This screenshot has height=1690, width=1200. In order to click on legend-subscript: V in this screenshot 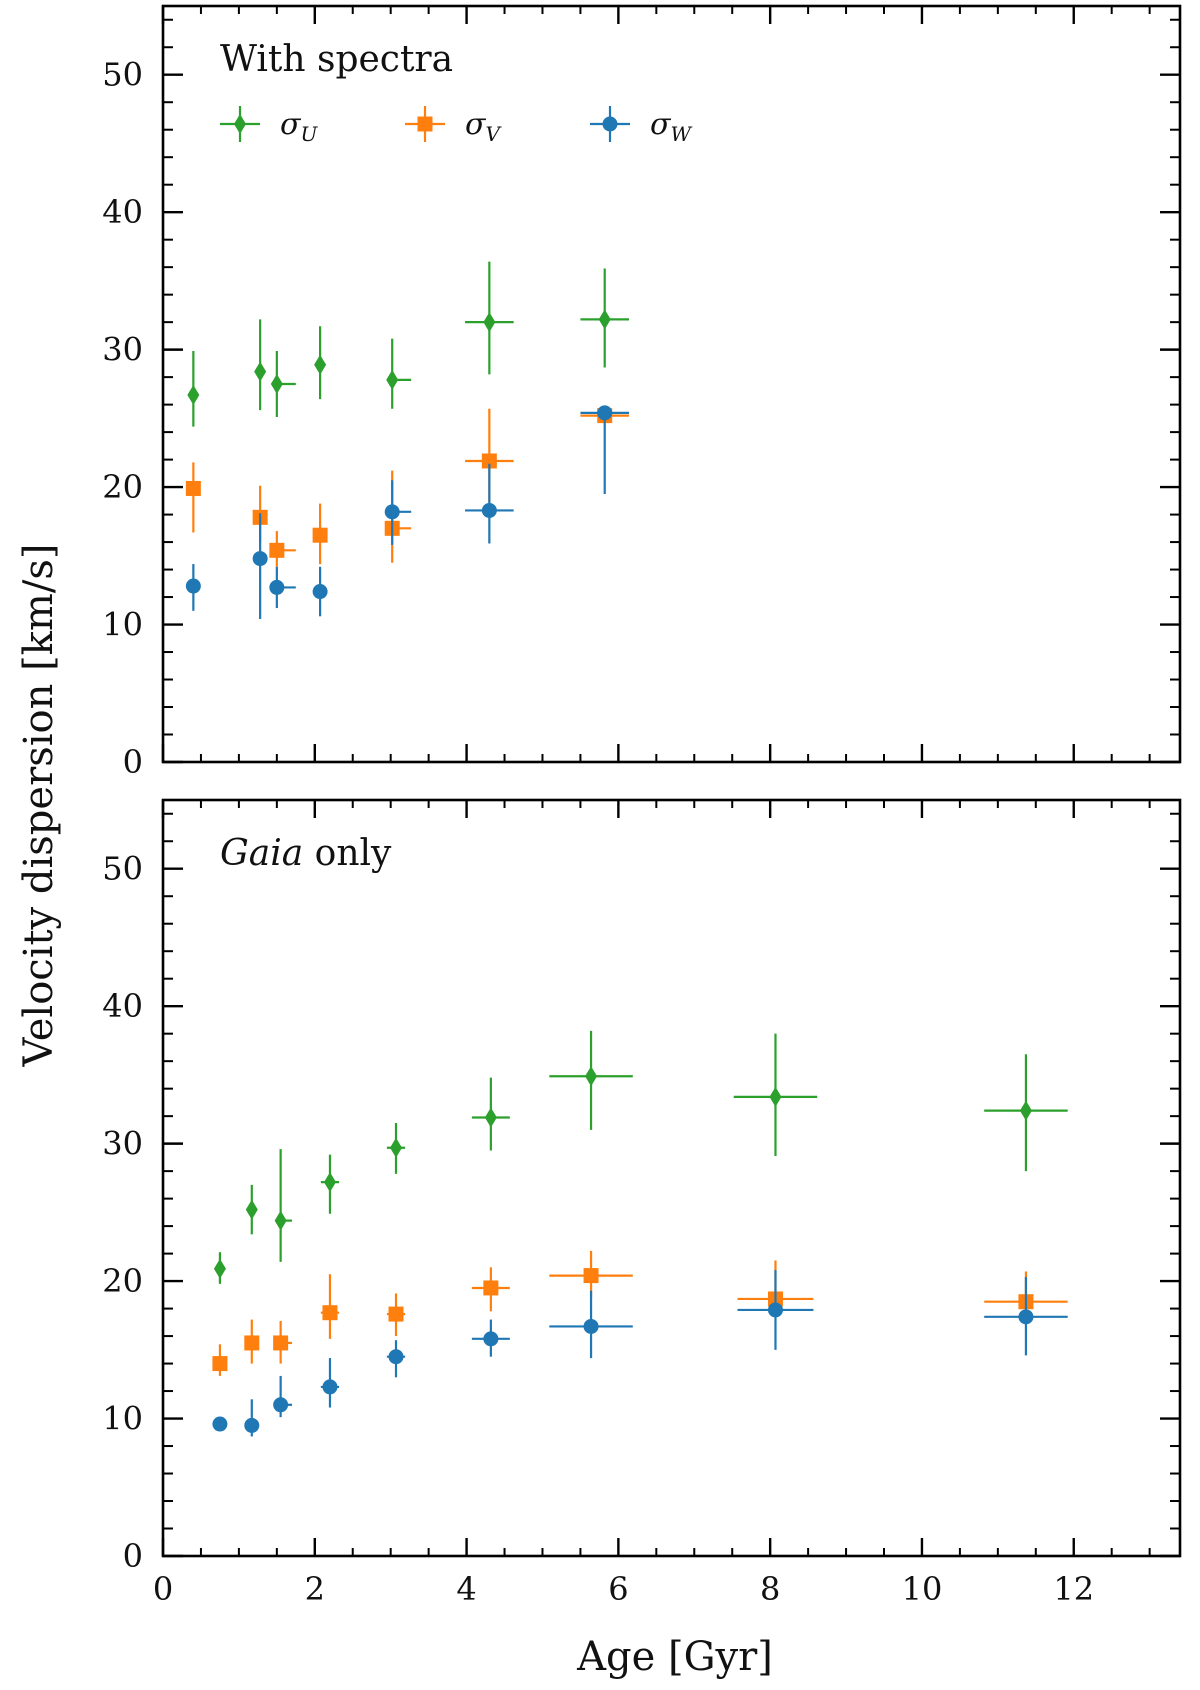, I will do `click(493, 134)`.